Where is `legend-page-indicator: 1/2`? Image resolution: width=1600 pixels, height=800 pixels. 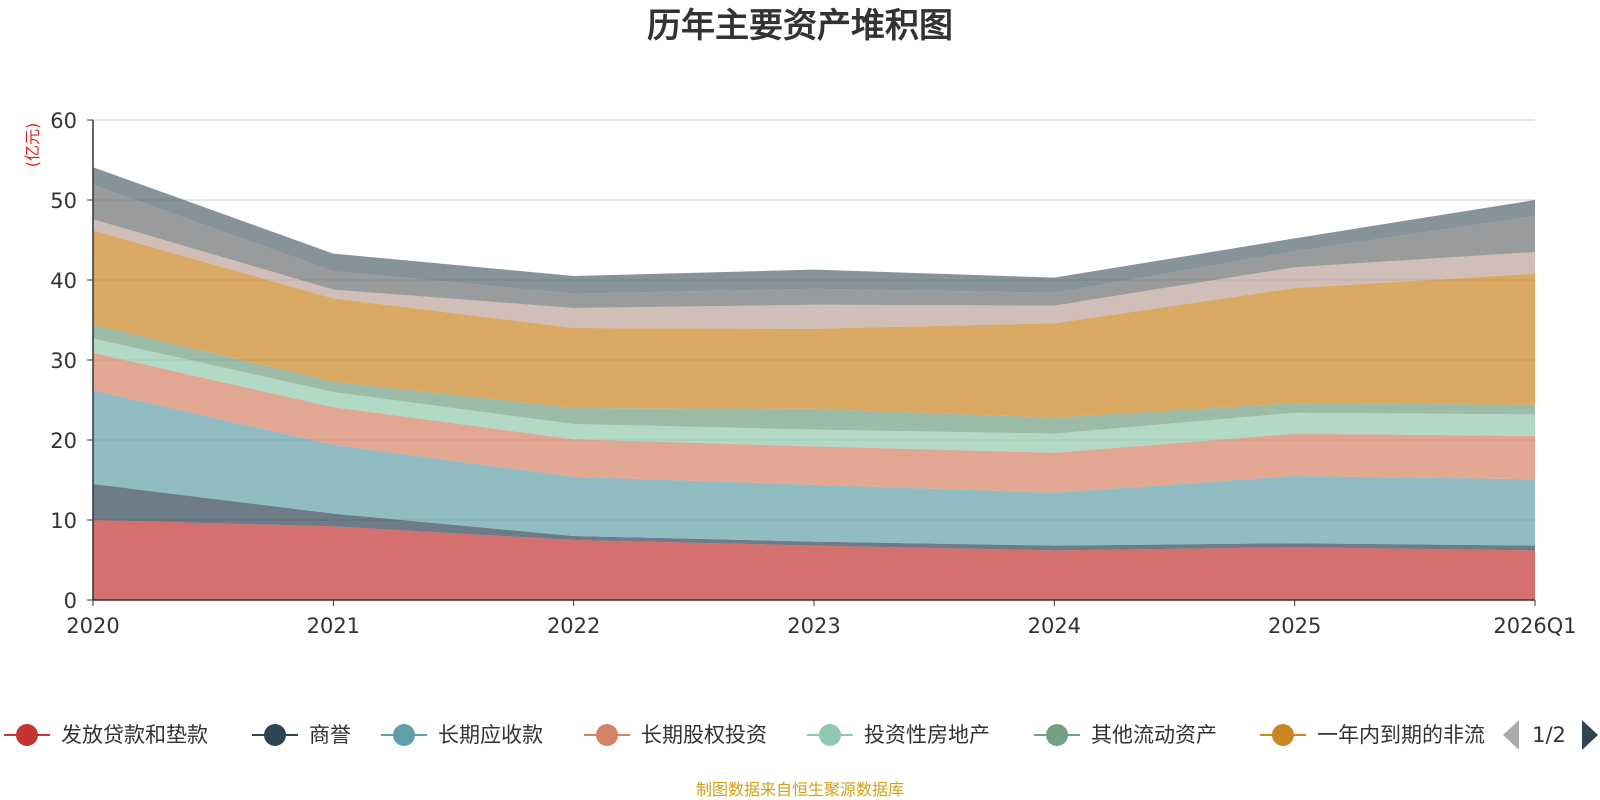
legend-page-indicator: 1/2 is located at coordinates (1549, 735).